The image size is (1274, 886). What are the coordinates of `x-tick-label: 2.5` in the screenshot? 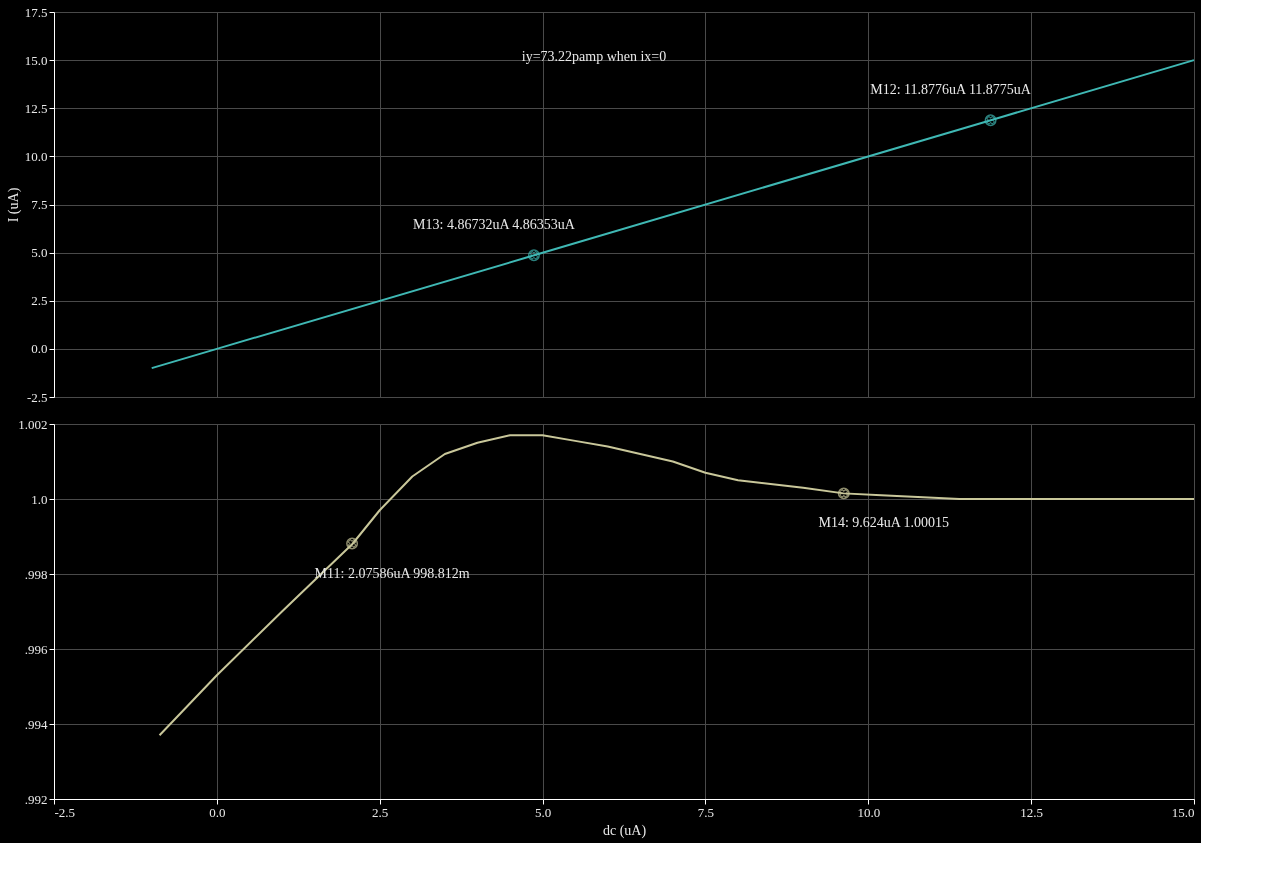 It's located at (380, 812).